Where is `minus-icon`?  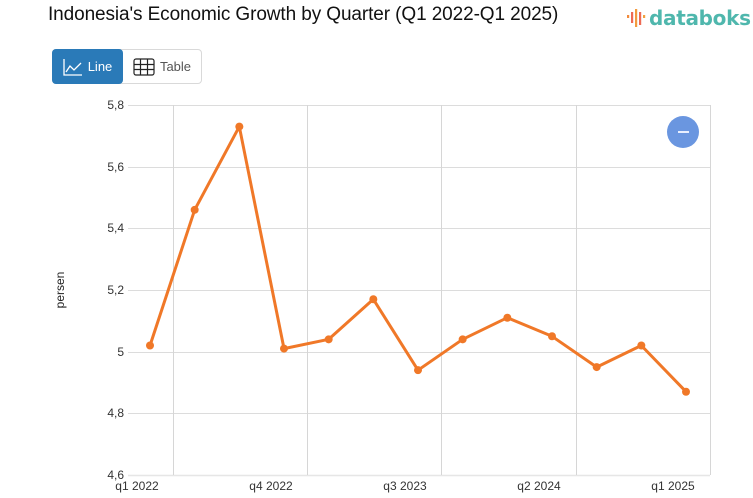 minus-icon is located at coordinates (683, 132).